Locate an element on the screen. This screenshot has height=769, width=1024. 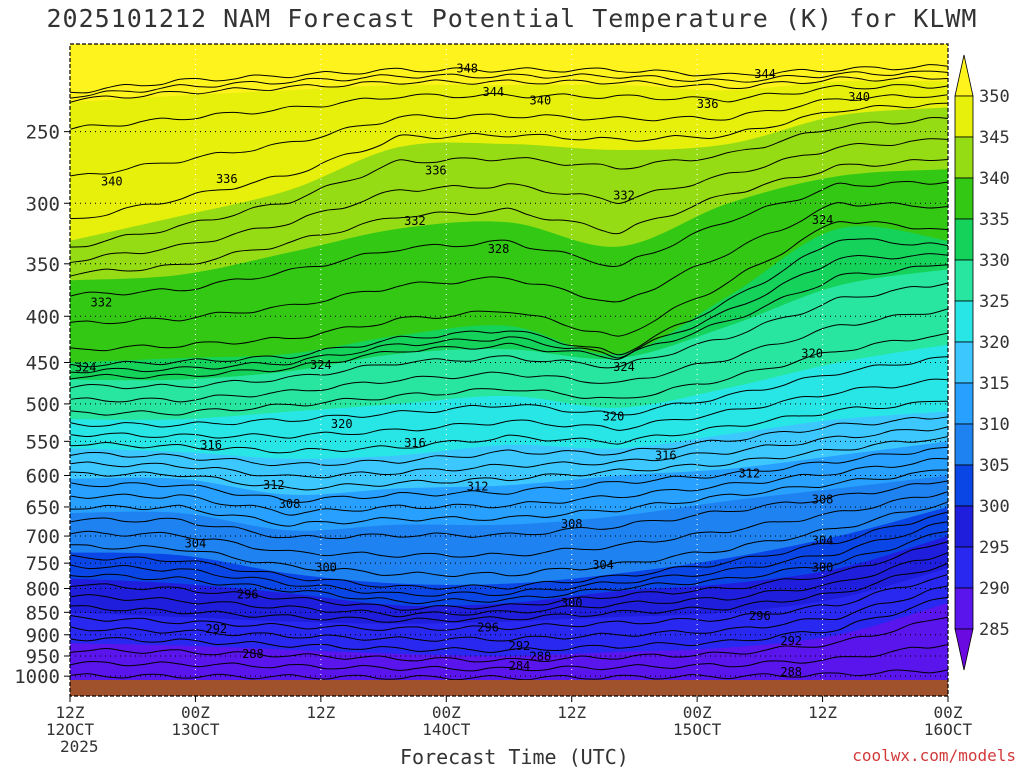
x-tick-label: 12OCT is located at coordinates (70, 729).